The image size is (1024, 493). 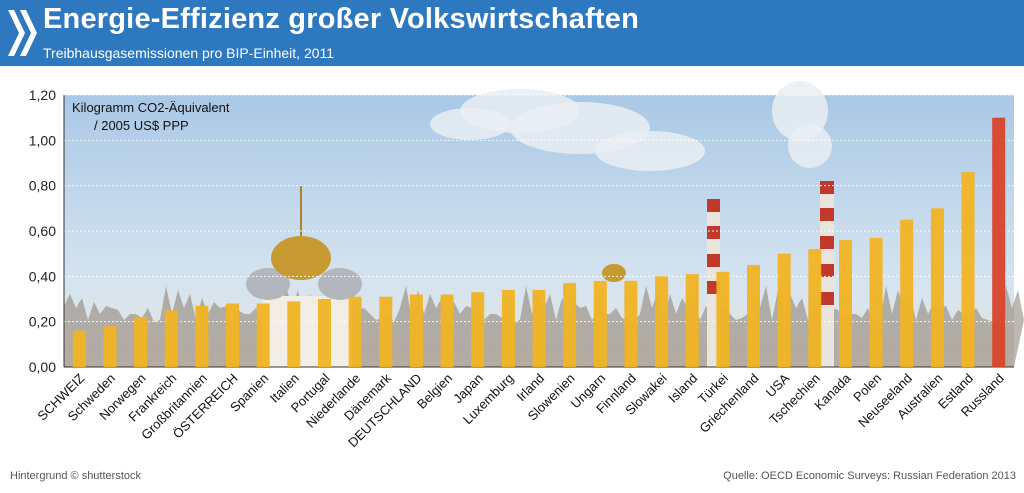 I want to click on unit-label: / 2005 US$ PPP, so click(x=141, y=125).